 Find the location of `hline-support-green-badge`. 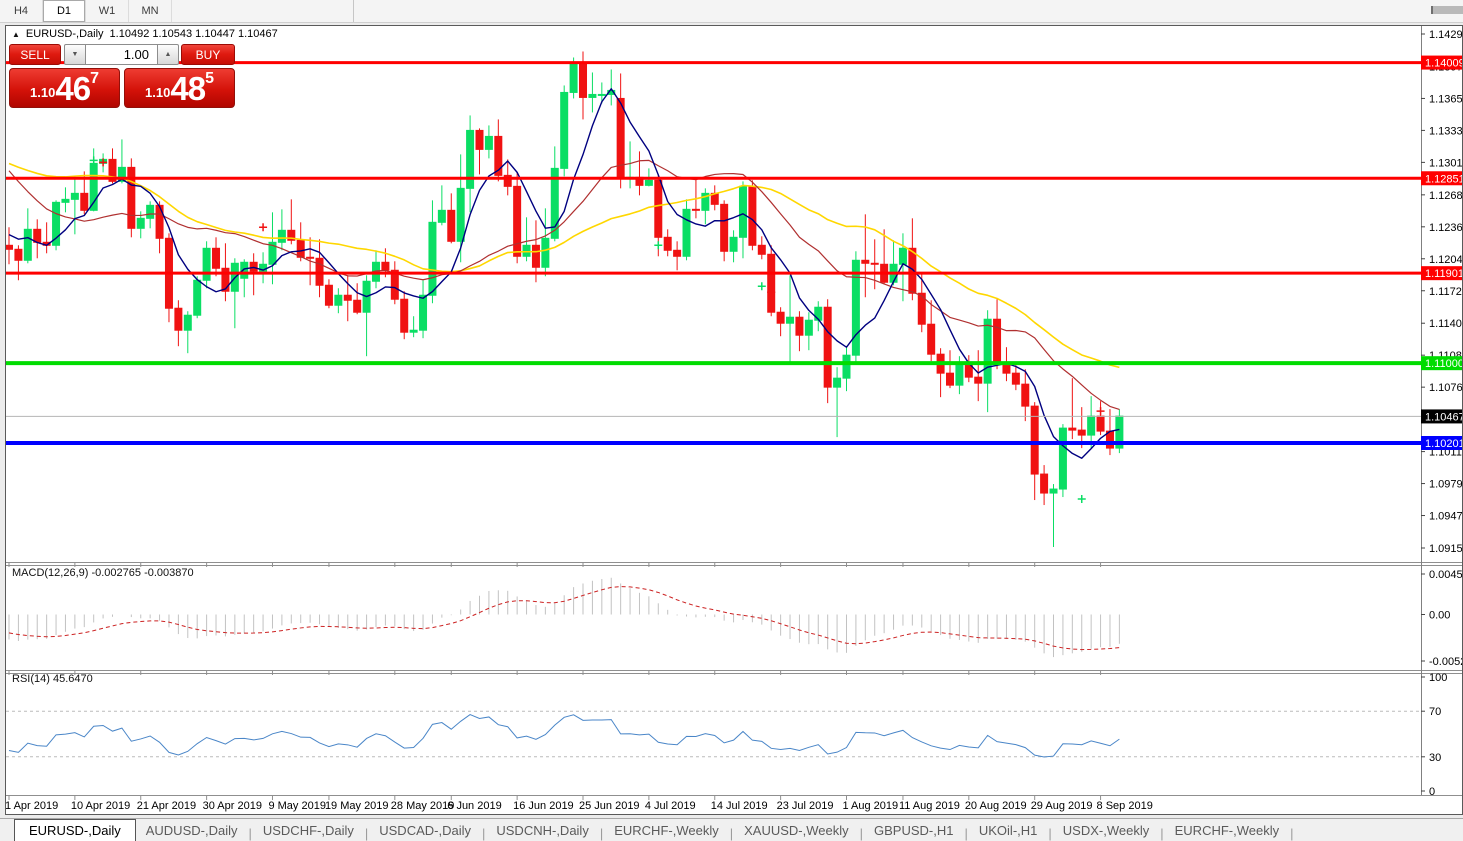

hline-support-green-badge is located at coordinates (1441, 363).